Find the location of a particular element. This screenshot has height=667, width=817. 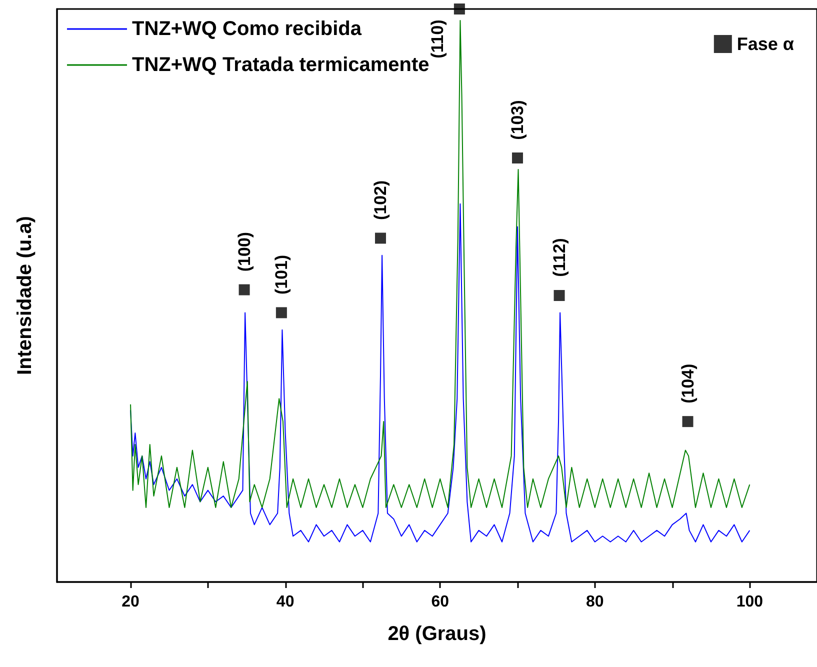

x-tick-label: 80 is located at coordinates (595, 602).